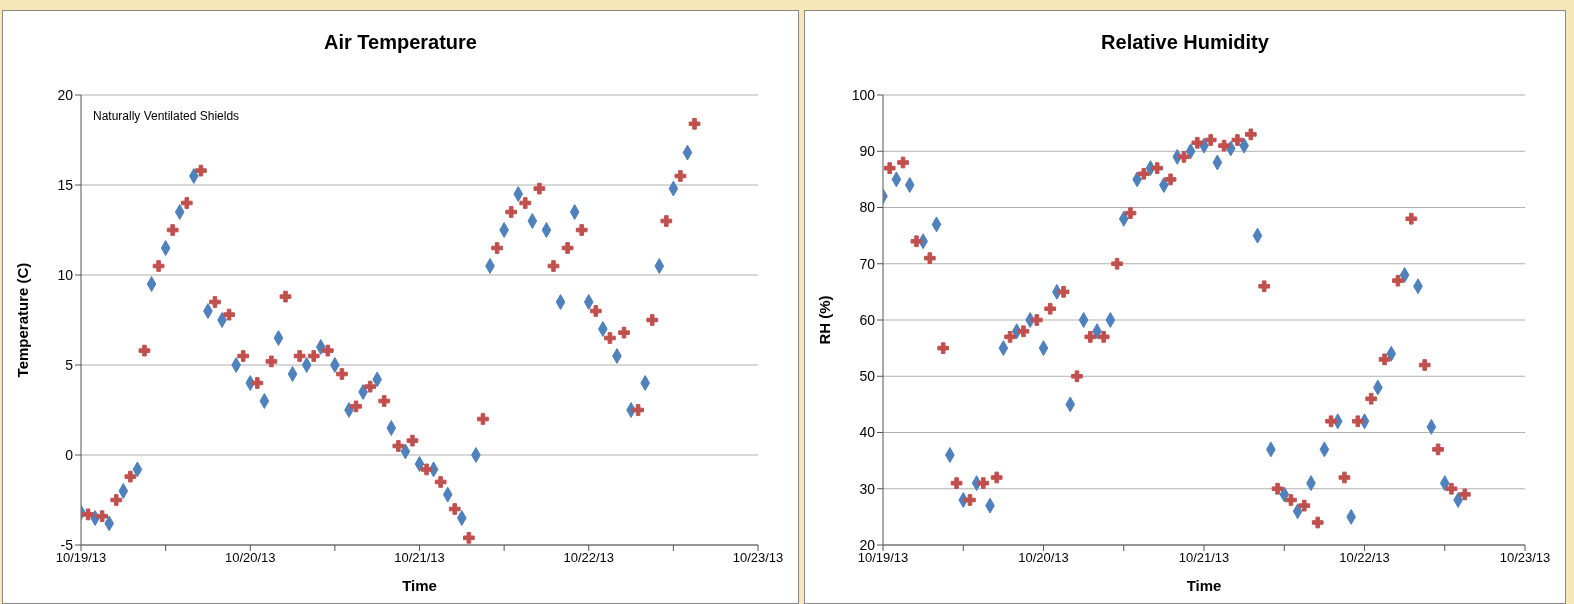 The height and width of the screenshot is (604, 1574). What do you see at coordinates (867, 432) in the screenshot?
I see `y-tick-label: 40` at bounding box center [867, 432].